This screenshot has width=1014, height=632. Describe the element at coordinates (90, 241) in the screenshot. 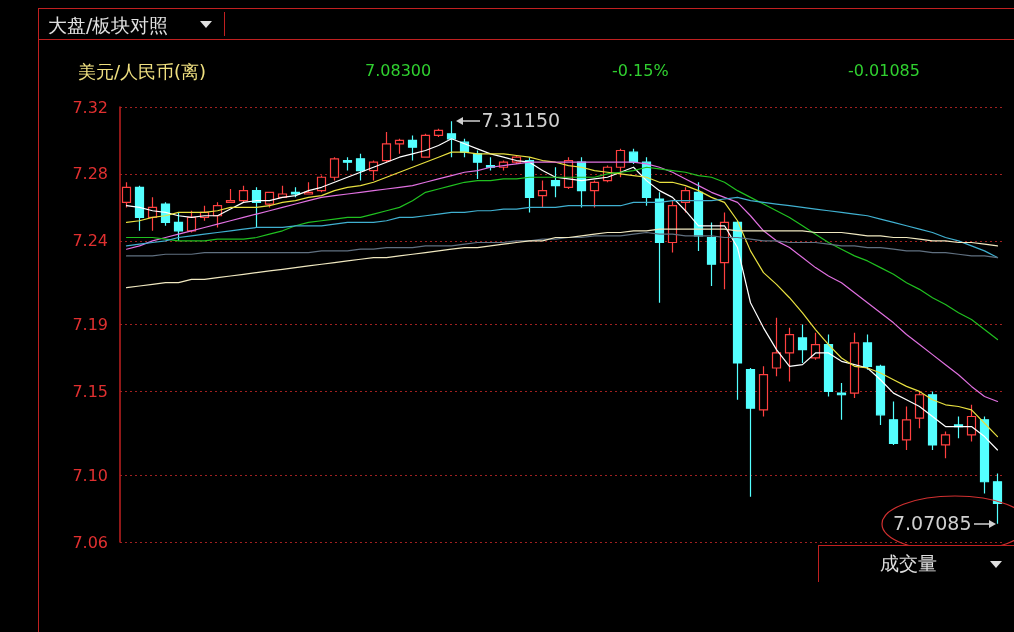

I see `y-tick-label: 7.24` at that location.